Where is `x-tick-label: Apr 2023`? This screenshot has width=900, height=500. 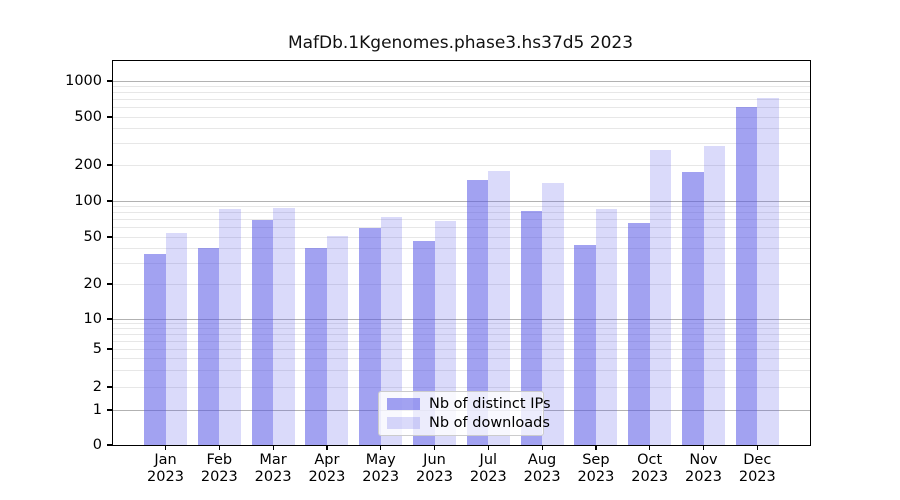 x-tick-label: Apr 2023 is located at coordinates (327, 468).